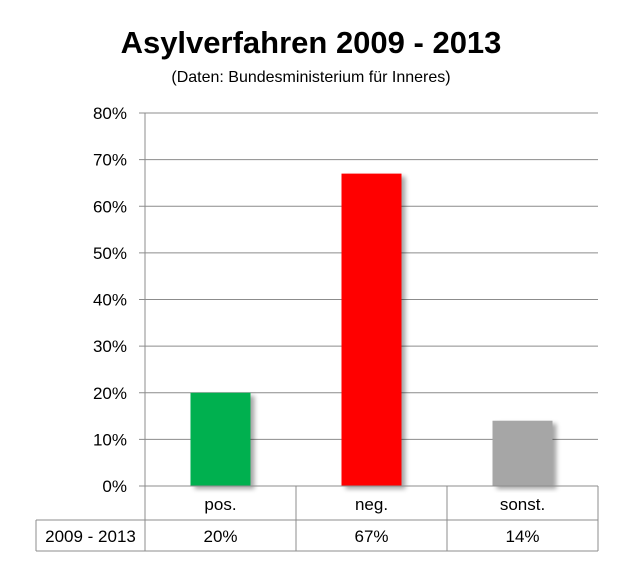 The width and height of the screenshot is (622, 561). Describe the element at coordinates (110, 346) in the screenshot. I see `y-tick-label: 30%` at that location.